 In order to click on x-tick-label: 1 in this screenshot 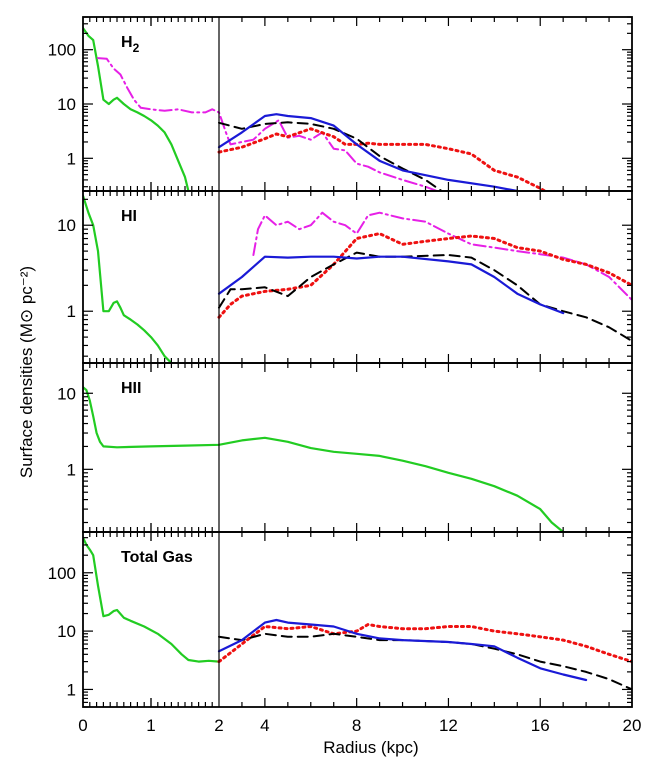, I will do `click(150, 725)`.